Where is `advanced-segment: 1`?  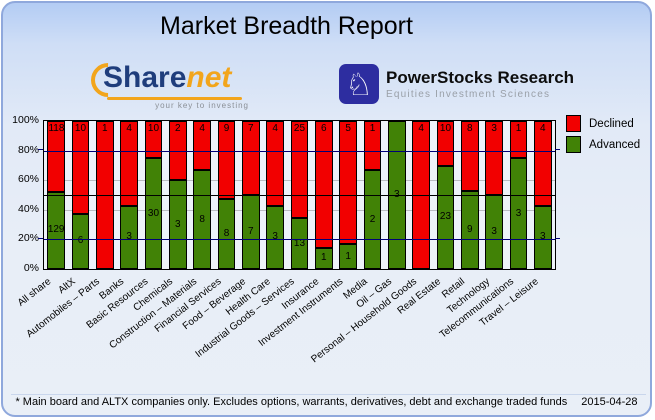 advanced-segment: 1 is located at coordinates (348, 256).